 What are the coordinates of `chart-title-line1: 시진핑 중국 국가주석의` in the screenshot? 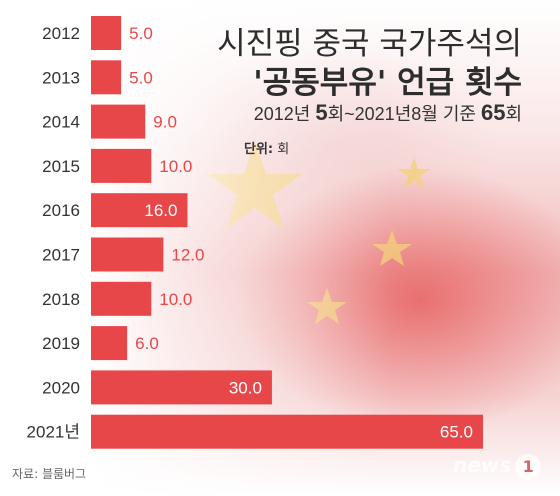 It's located at (369, 44).